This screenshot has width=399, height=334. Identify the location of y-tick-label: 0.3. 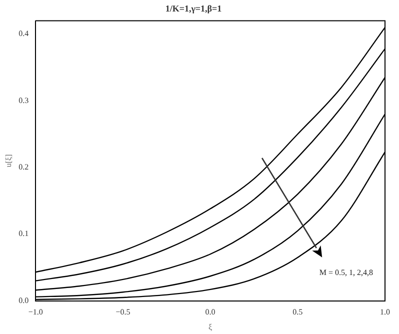
(23, 100).